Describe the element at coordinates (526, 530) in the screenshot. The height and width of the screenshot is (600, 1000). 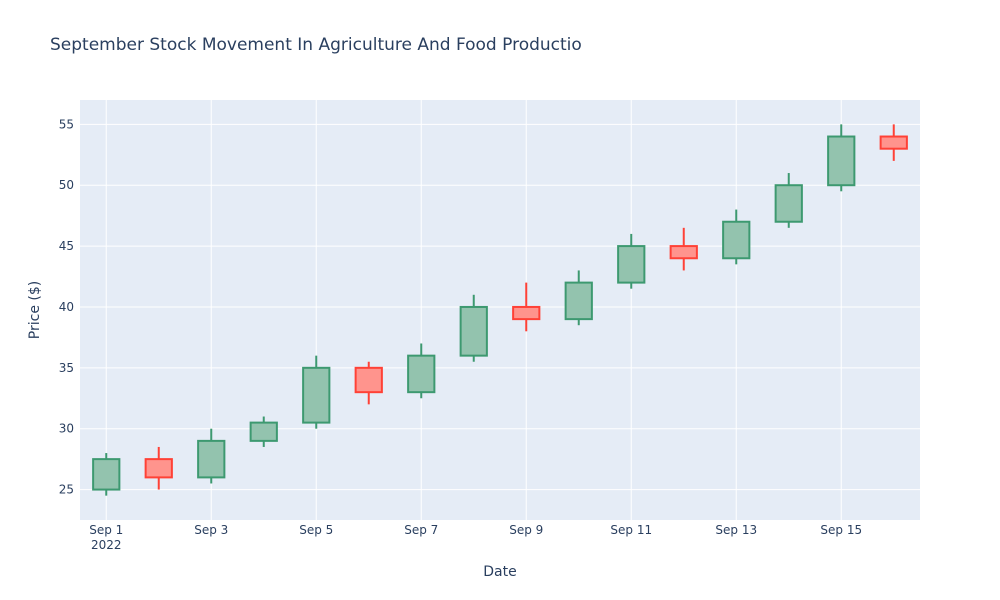
I see `x-tick-label: Sep 9` at that location.